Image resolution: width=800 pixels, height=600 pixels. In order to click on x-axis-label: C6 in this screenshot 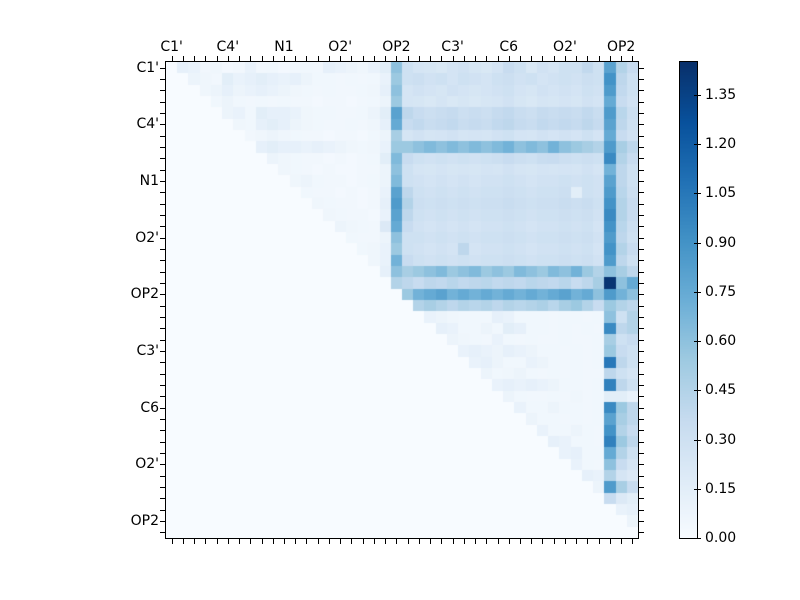, I will do `click(509, 47)`.